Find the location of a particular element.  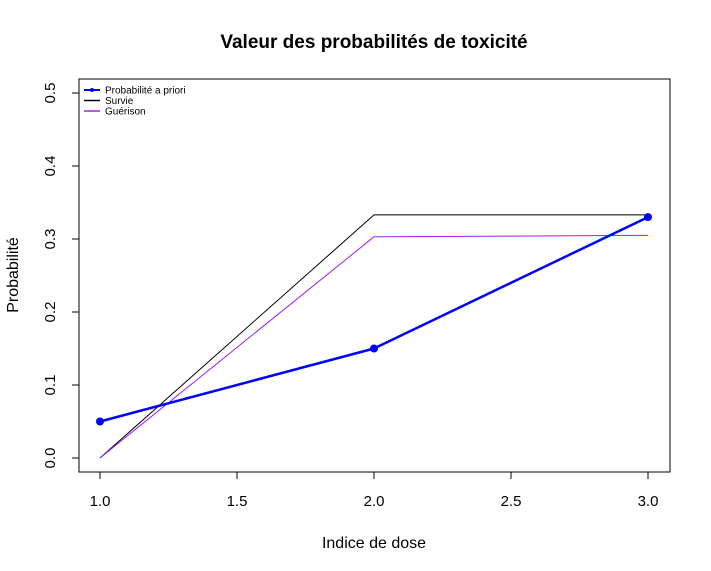

legend-label: Survie is located at coordinates (119, 101).